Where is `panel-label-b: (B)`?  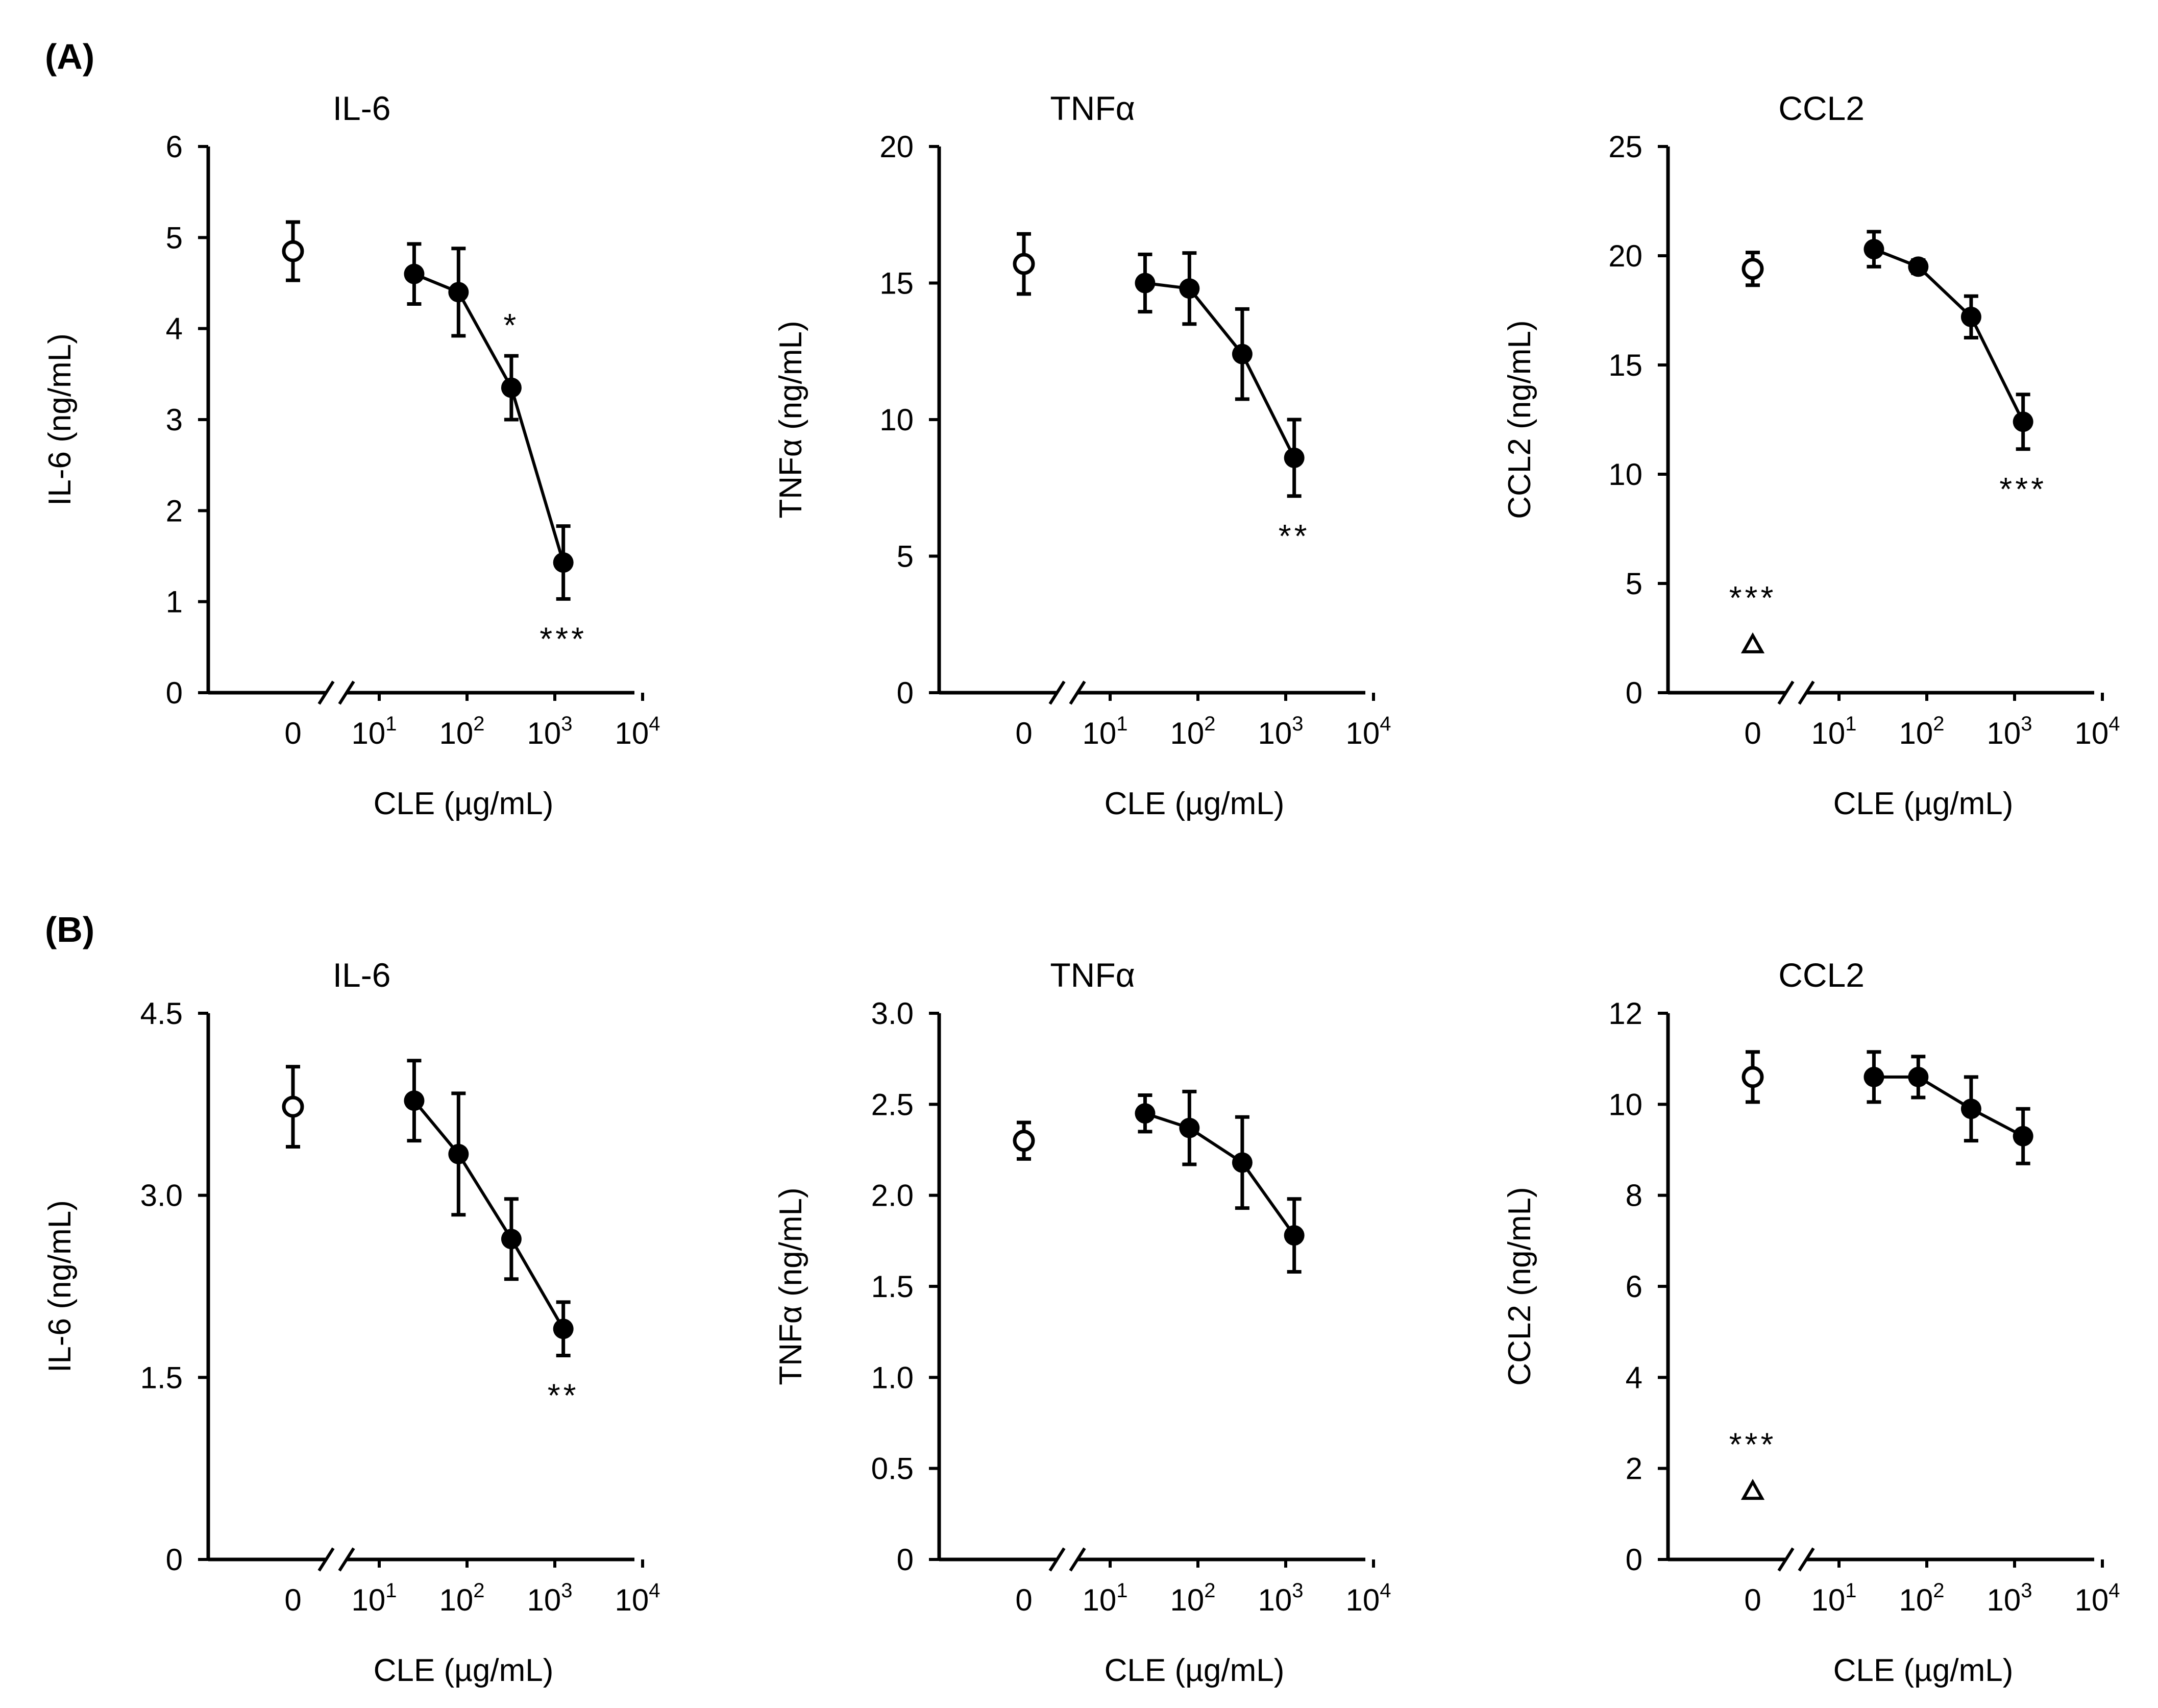
panel-label-b: (B) is located at coordinates (70, 929).